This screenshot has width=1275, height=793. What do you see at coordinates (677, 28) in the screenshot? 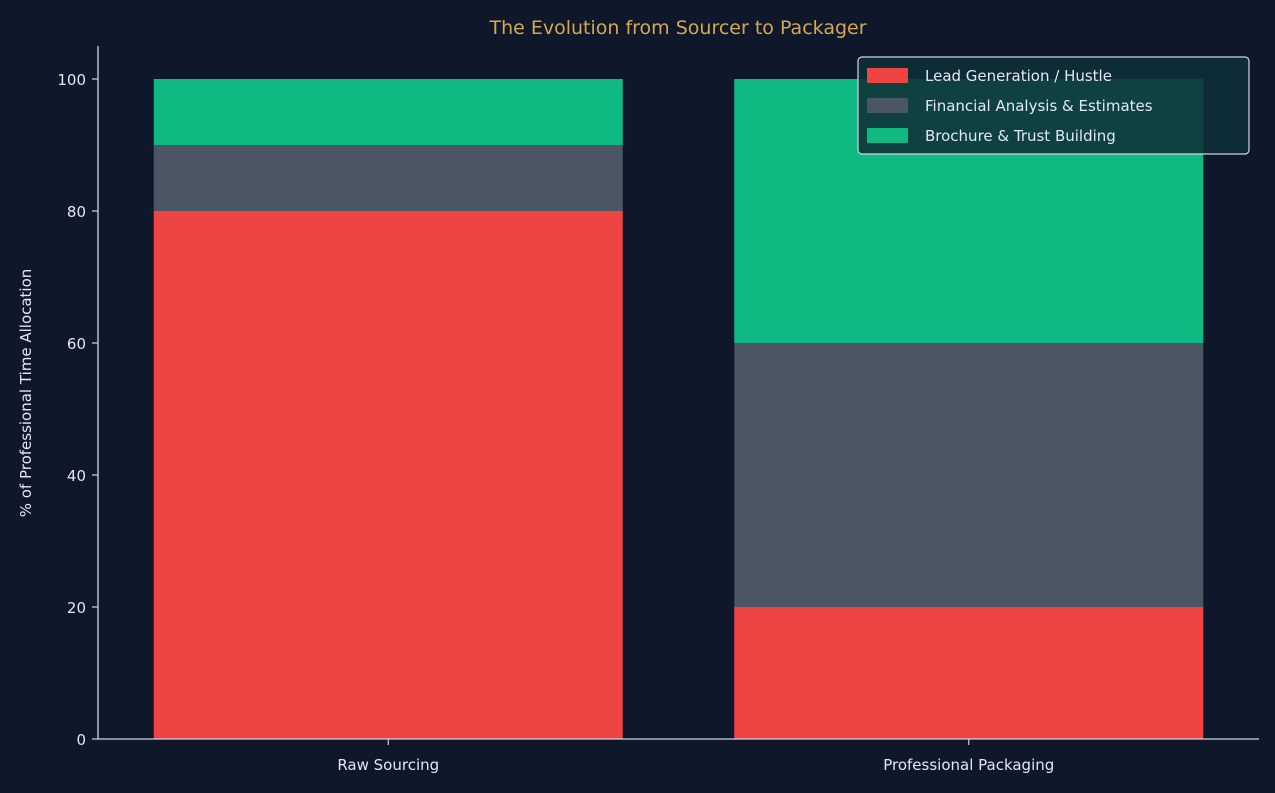
I see `chart-title: The Evolution from Sourcer to Packager` at bounding box center [677, 28].